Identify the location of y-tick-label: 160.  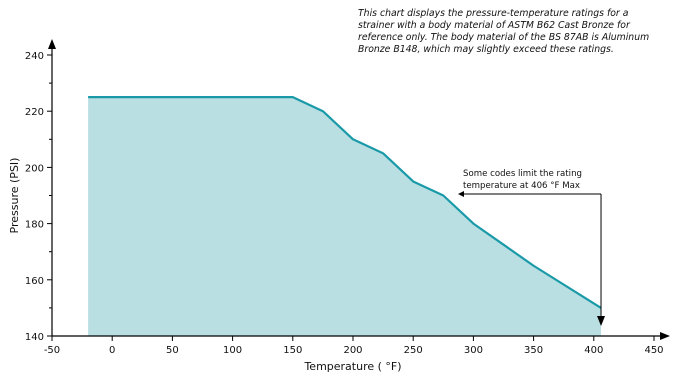
(34, 281).